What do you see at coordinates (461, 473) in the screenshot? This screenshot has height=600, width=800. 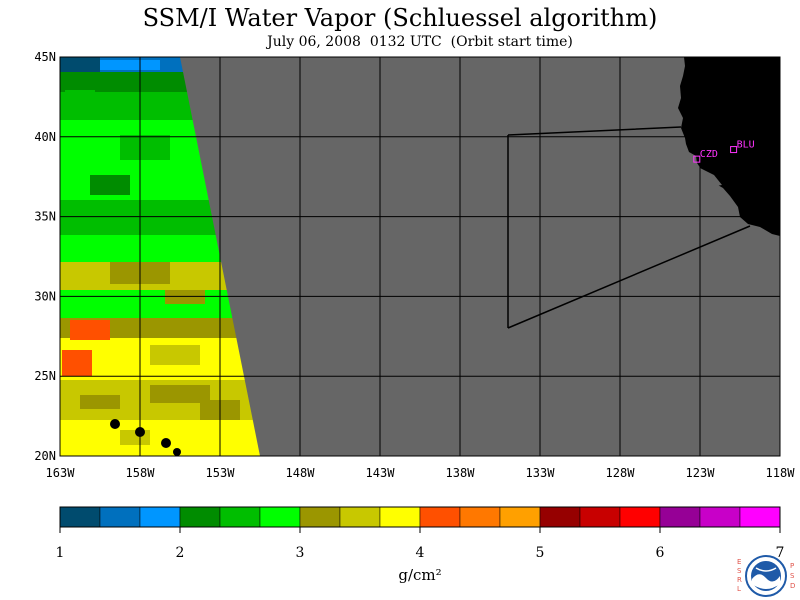 I see `lon-tick-label: 138W` at bounding box center [461, 473].